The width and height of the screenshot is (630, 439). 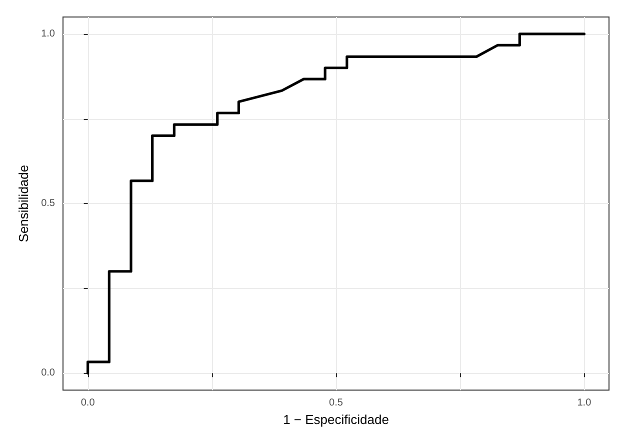 I want to click on x-tick-label: 0.5, so click(x=336, y=403).